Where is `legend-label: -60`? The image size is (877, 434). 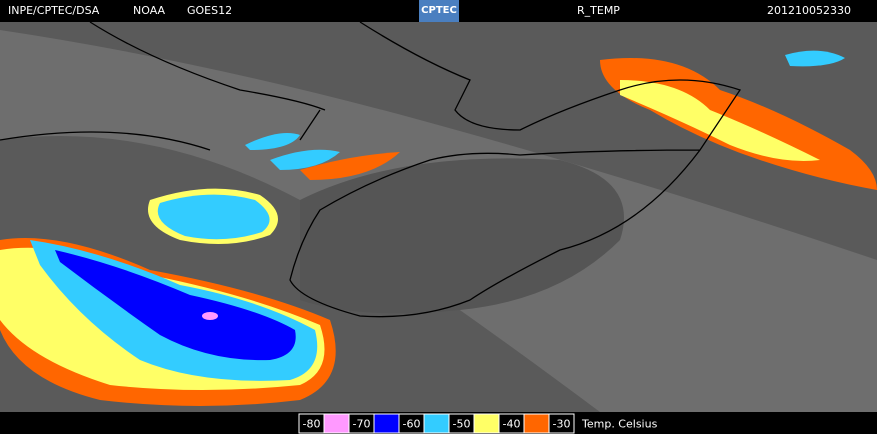 legend-label: -60 is located at coordinates (412, 424).